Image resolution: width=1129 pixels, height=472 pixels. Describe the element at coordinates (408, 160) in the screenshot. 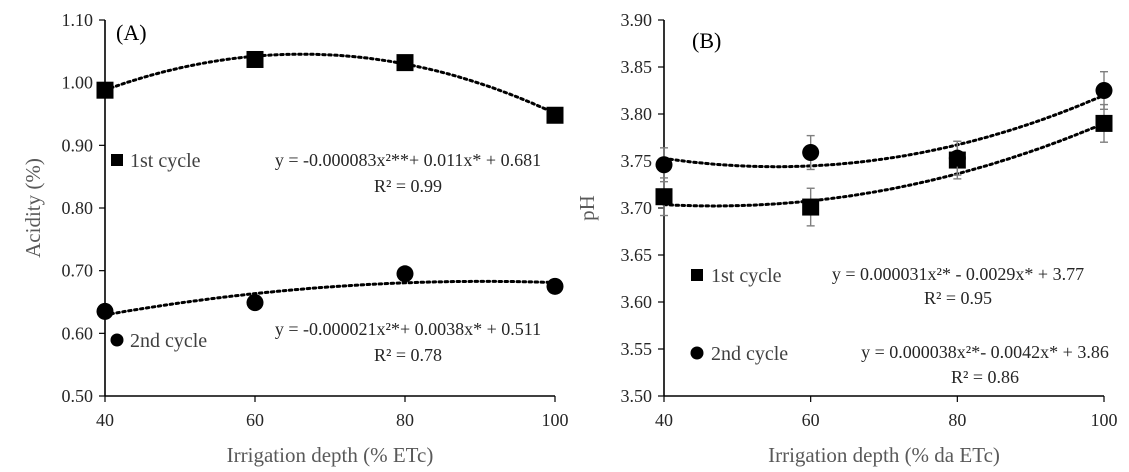

I see `trend-equation: y = -0.000083x²**+ 0.011x* + 0.681` at that location.